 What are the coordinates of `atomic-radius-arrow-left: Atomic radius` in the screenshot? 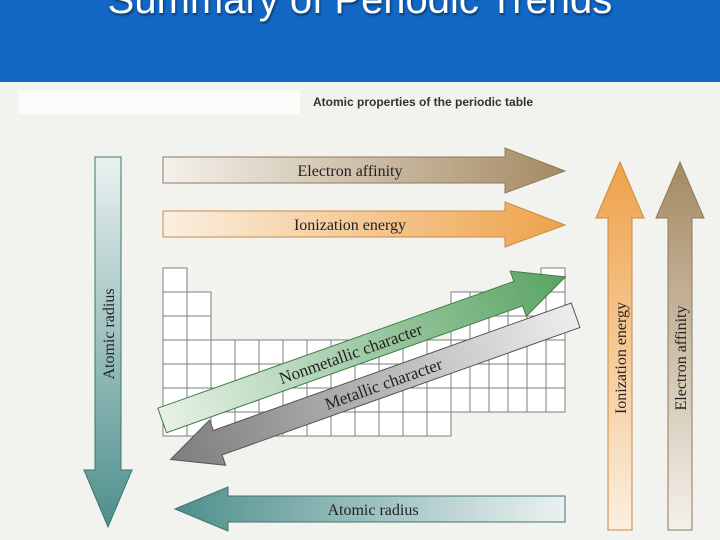 It's located at (108, 342).